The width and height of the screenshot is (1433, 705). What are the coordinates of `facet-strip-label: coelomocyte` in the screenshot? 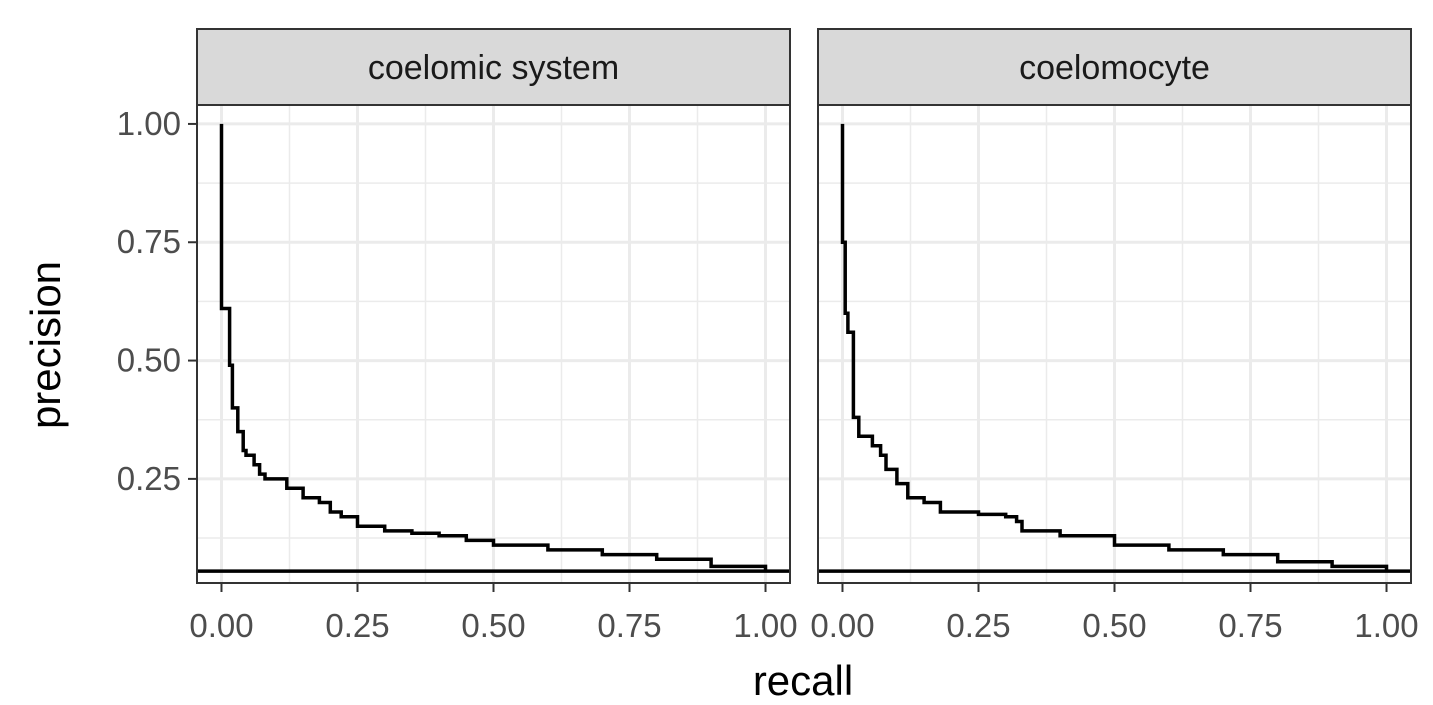 It's located at (1114, 68).